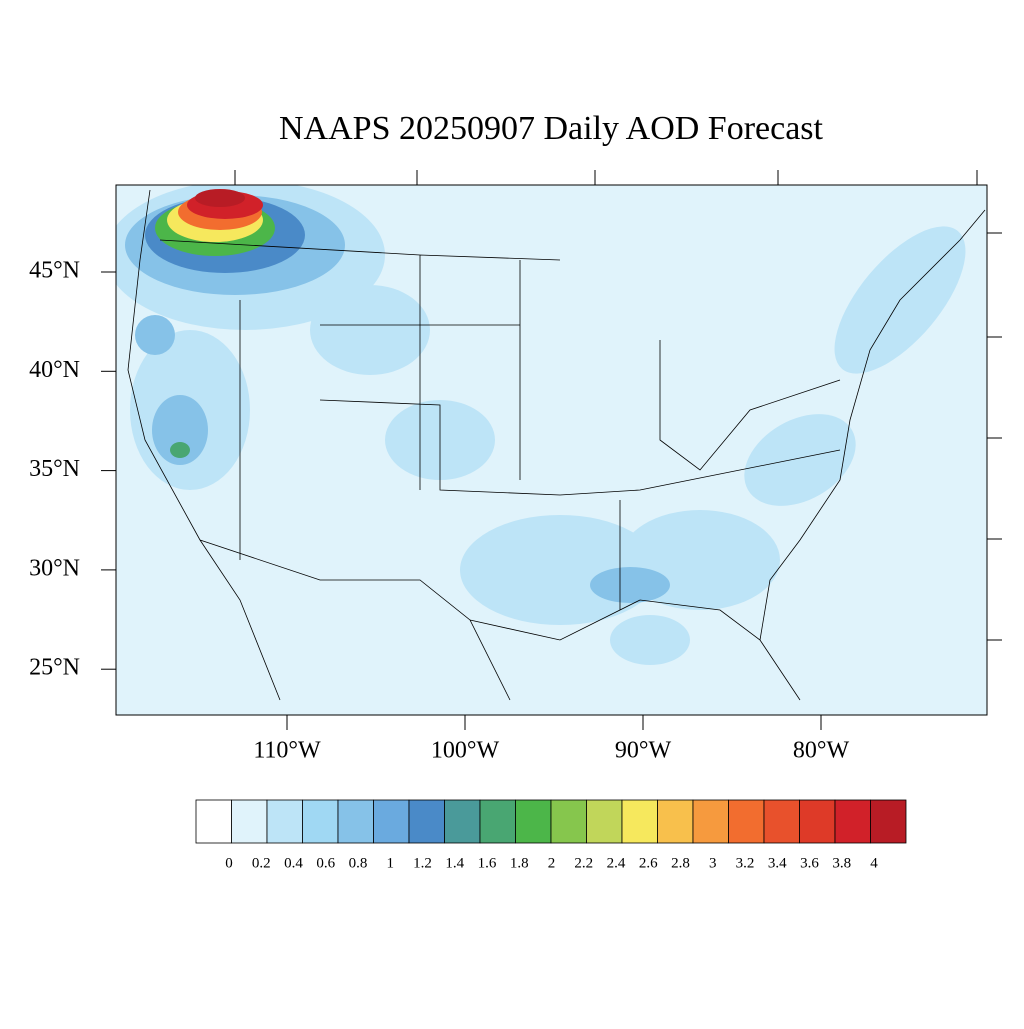  Describe the element at coordinates (54, 469) in the screenshot. I see `lat-tick-label: 35°N` at that location.